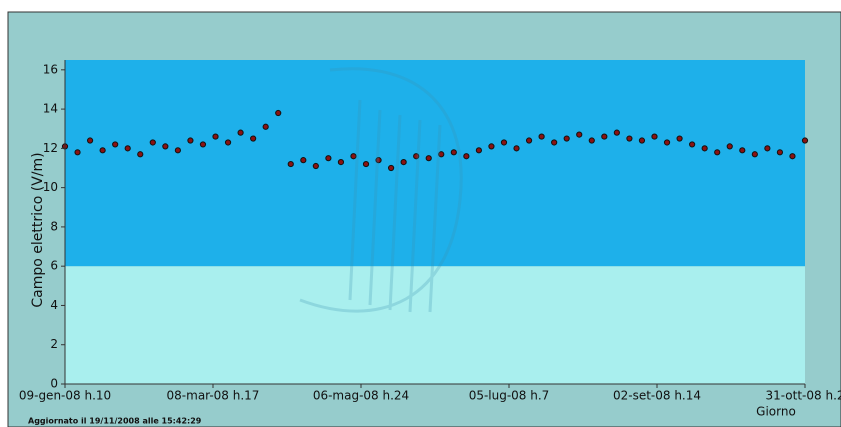 The height and width of the screenshot is (427, 841). I want to click on x-tick-label: 02-set-08 h.14, so click(657, 396).